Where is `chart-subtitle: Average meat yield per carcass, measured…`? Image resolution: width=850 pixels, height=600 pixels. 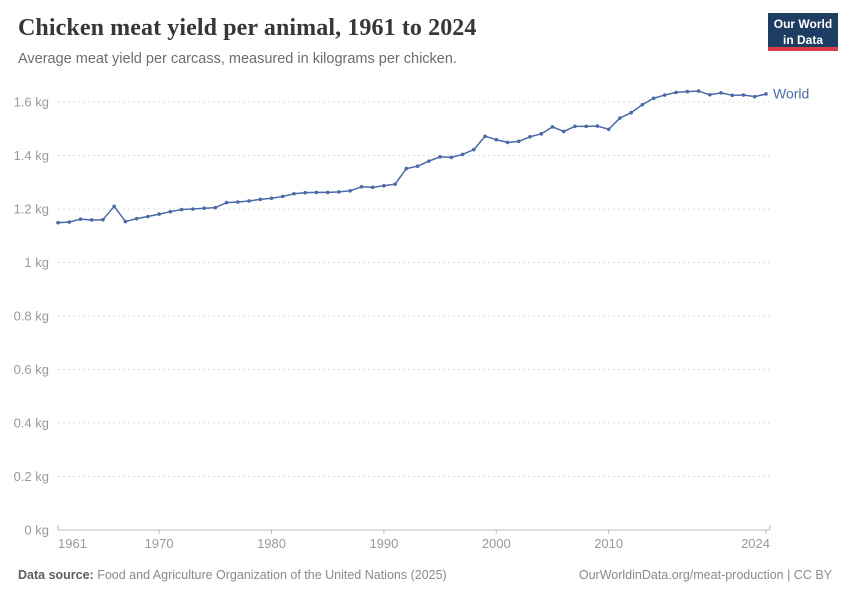
chart-subtitle: Average meat yield per carcass, measured… is located at coordinates (237, 59).